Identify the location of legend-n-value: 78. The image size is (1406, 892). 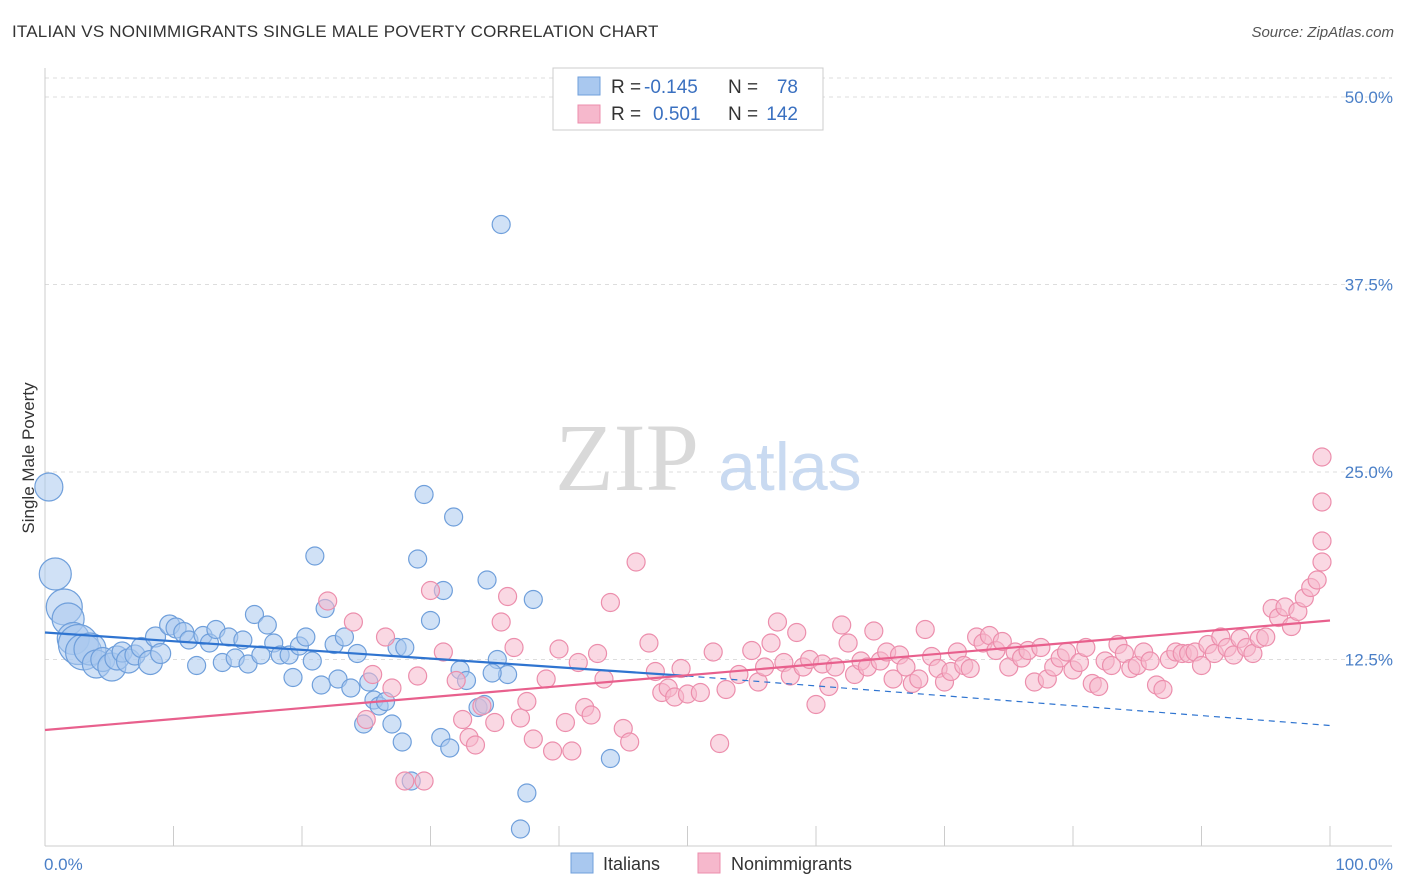
(787, 87).